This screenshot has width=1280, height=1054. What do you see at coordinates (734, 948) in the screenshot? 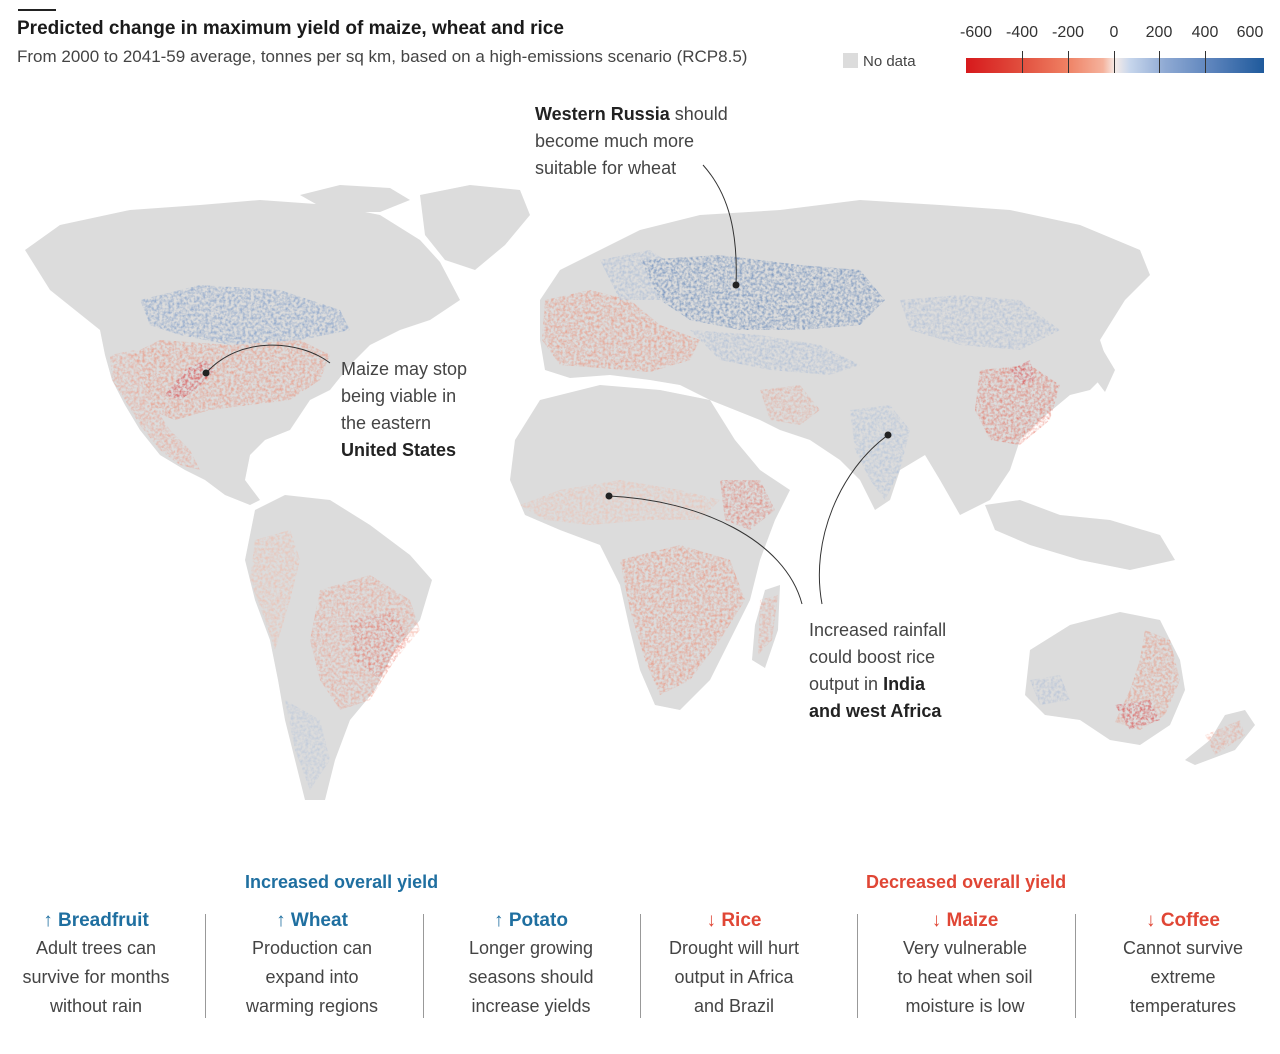
I see `crop-desc-line: Drought will hurt` at bounding box center [734, 948].